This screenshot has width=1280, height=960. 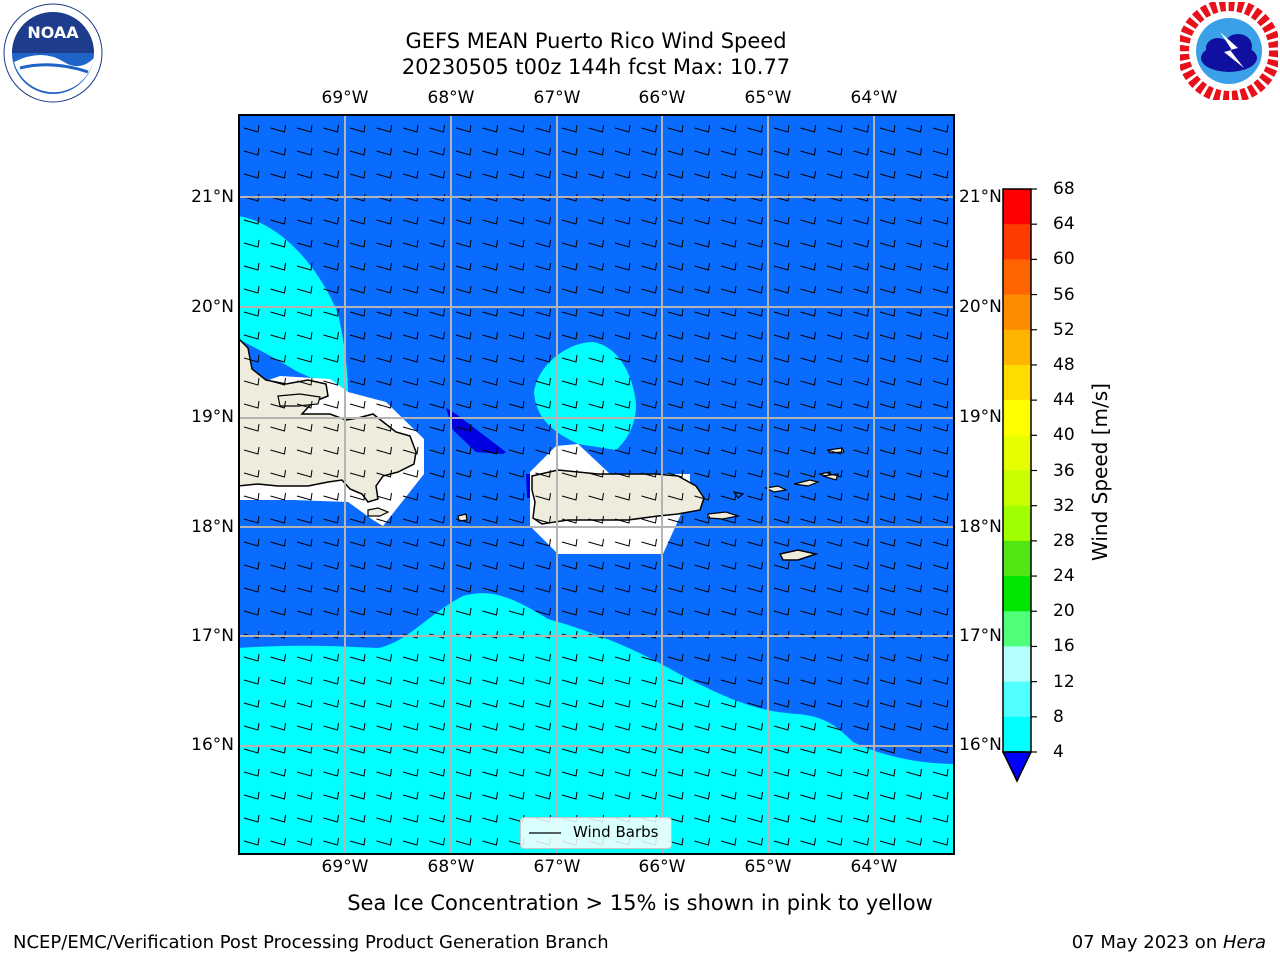 What do you see at coordinates (980, 636) in the screenshot?
I see `lat-label-right: 17°N` at bounding box center [980, 636].